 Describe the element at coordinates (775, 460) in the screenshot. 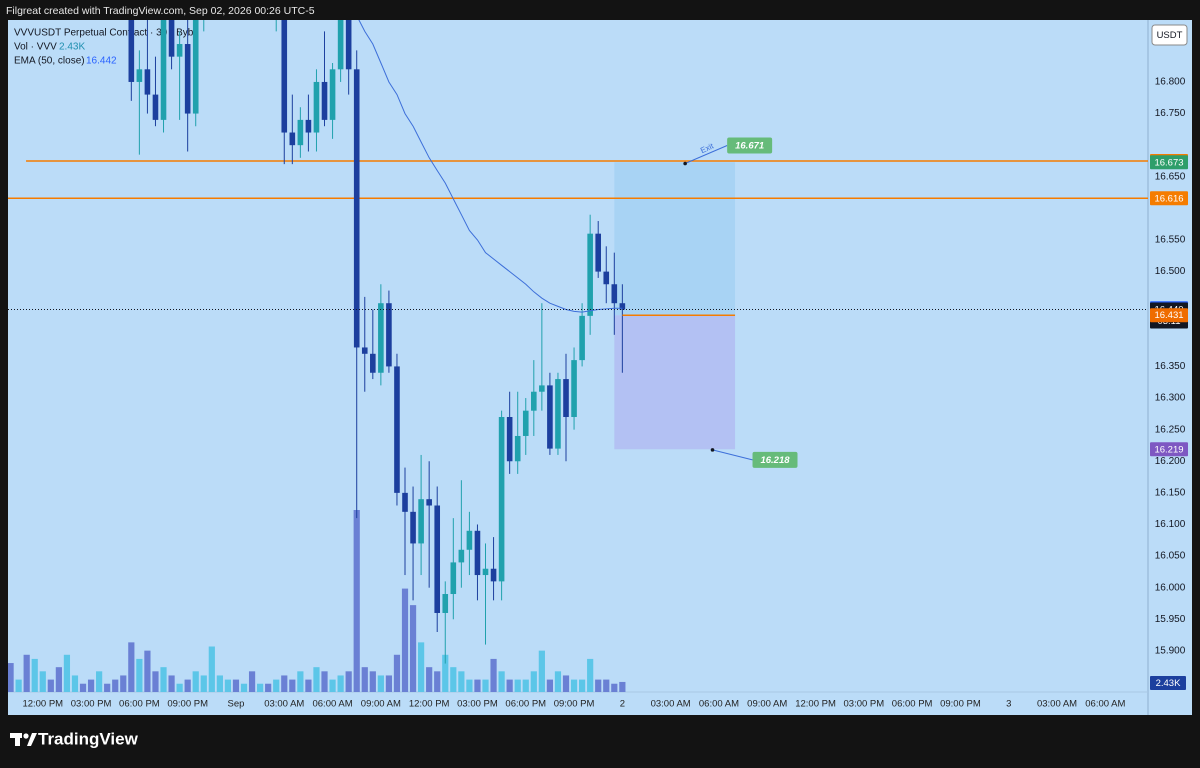

I see `note-label: 16.218` at that location.